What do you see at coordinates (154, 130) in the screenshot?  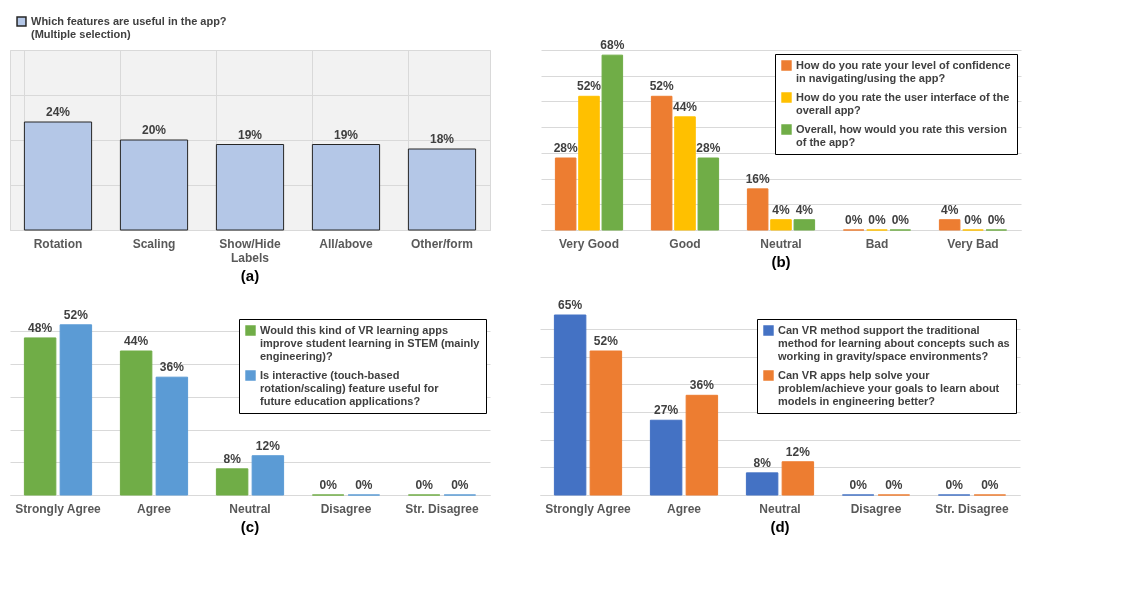 I see `data-label: 20%` at bounding box center [154, 130].